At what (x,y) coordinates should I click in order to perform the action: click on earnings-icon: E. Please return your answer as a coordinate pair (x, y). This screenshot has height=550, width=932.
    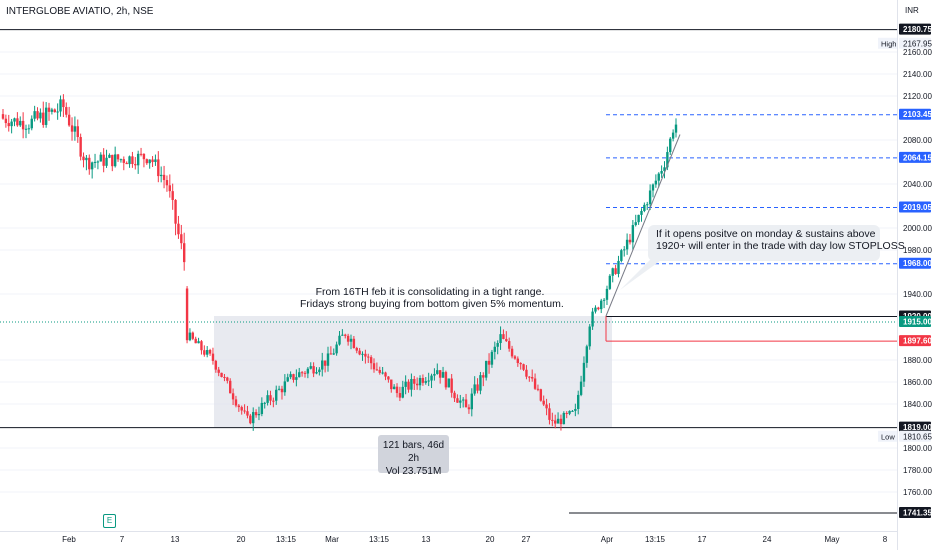
    Looking at the image, I should click on (109, 521).